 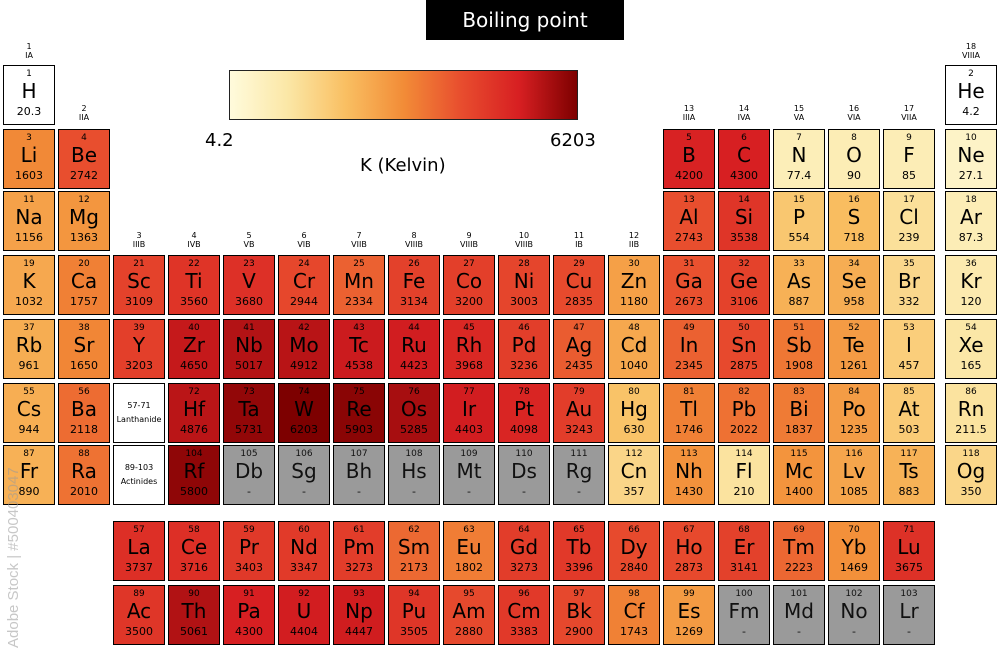 I want to click on atomic-number: 59, so click(x=249, y=530).